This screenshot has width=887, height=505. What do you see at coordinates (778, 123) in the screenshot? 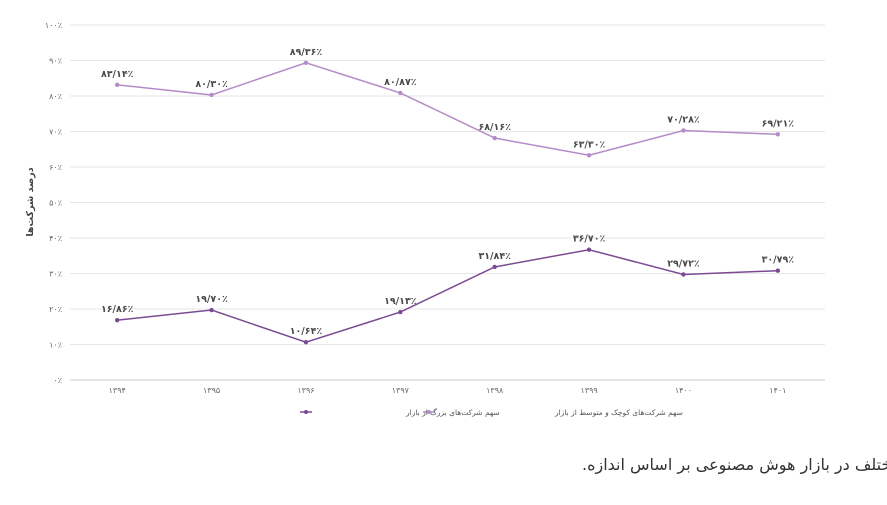
I see `data-label: ۶۹/۲۱٪` at bounding box center [778, 123].